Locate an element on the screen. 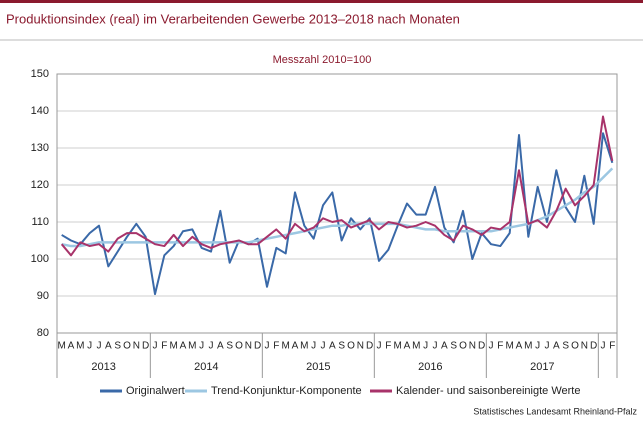  year-label: 2017 is located at coordinates (542, 367).